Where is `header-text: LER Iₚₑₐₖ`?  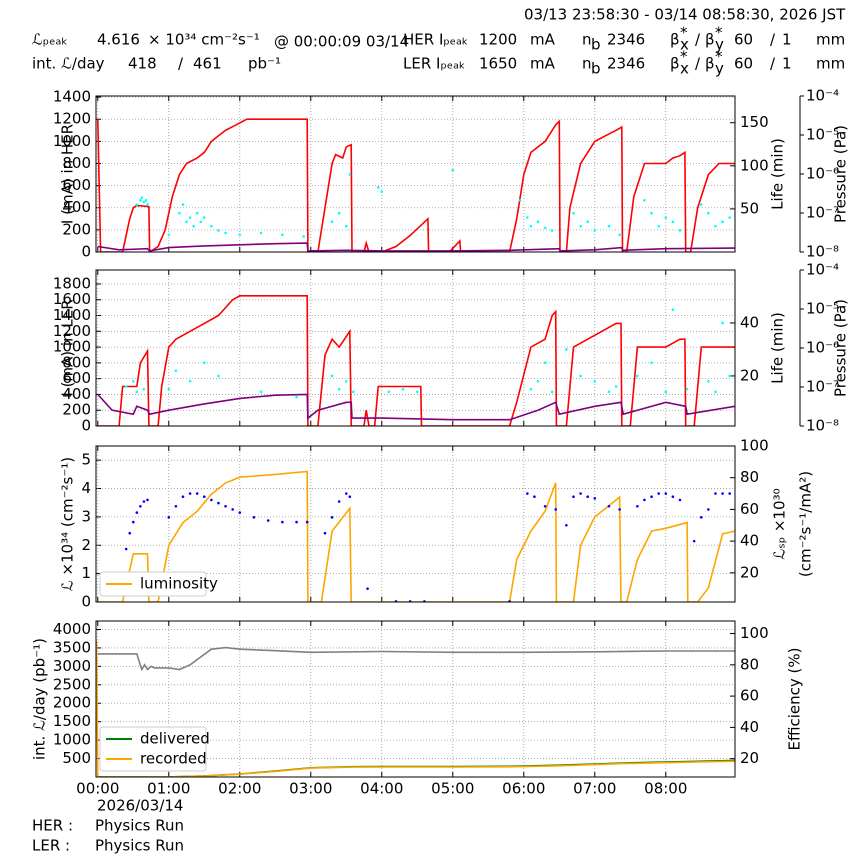 header-text: LER Iₚₑₐₖ is located at coordinates (434, 64).